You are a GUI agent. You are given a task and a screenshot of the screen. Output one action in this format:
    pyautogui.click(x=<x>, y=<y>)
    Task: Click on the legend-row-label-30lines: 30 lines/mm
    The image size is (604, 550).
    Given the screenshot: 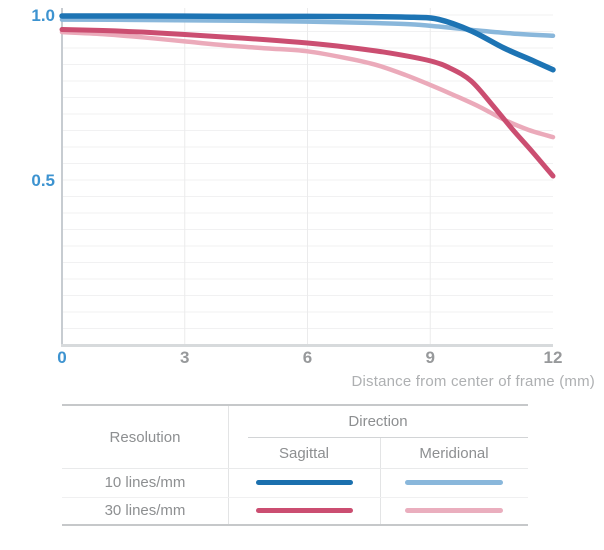 What is the action you would take?
    pyautogui.click(x=145, y=510)
    